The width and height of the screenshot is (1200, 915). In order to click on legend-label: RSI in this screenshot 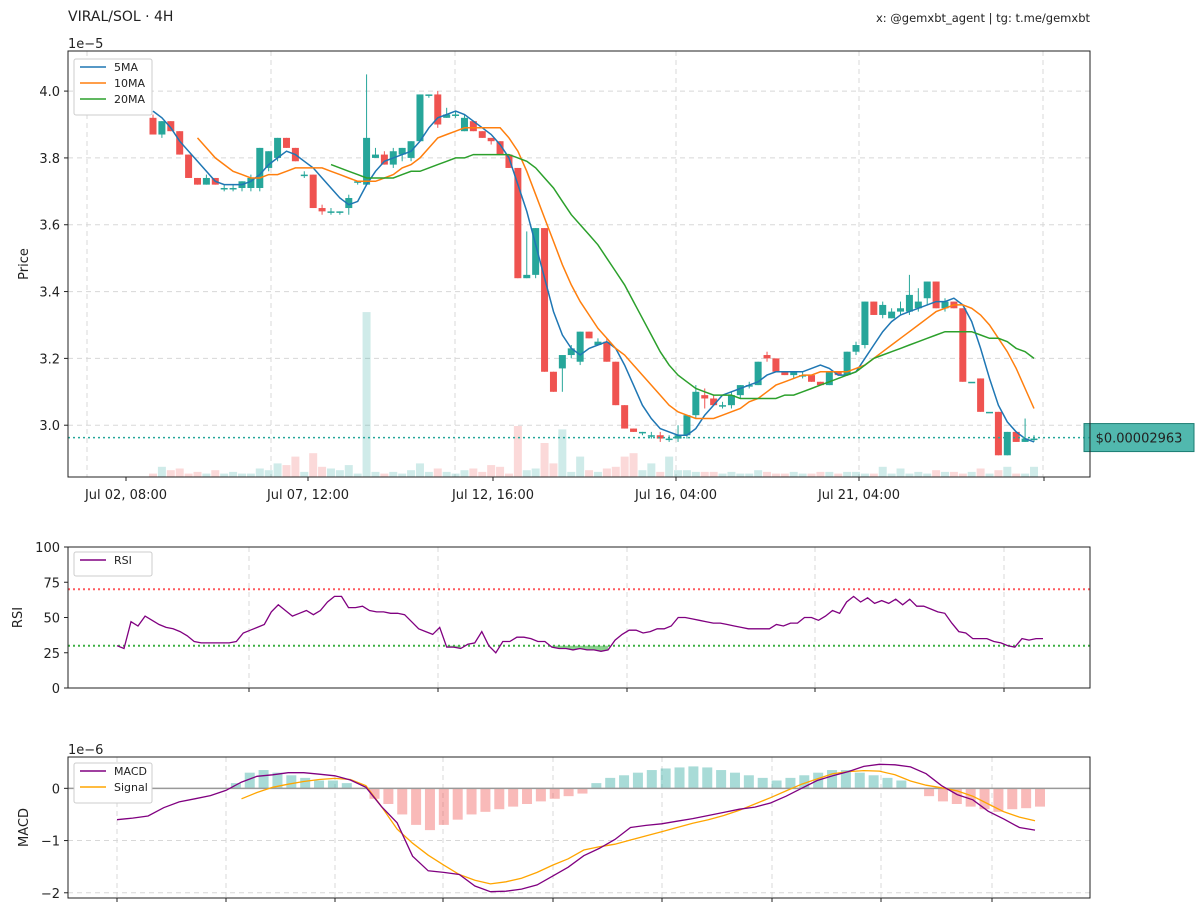, I will do `click(123, 560)`.